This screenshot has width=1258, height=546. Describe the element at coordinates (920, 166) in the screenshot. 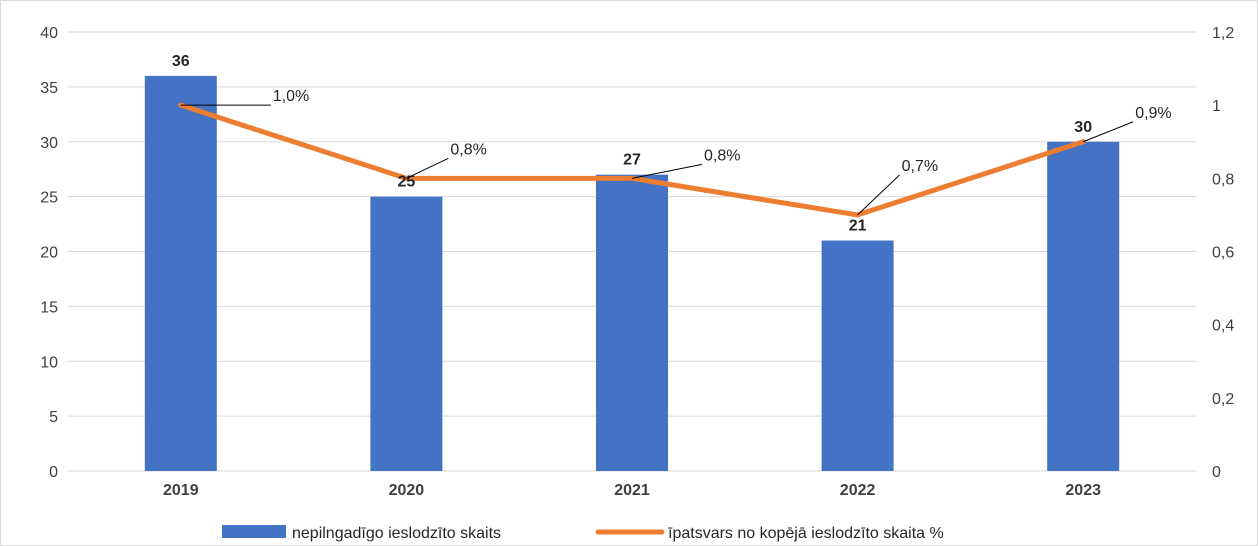

I see `line-label-2022: 0,7%` at that location.